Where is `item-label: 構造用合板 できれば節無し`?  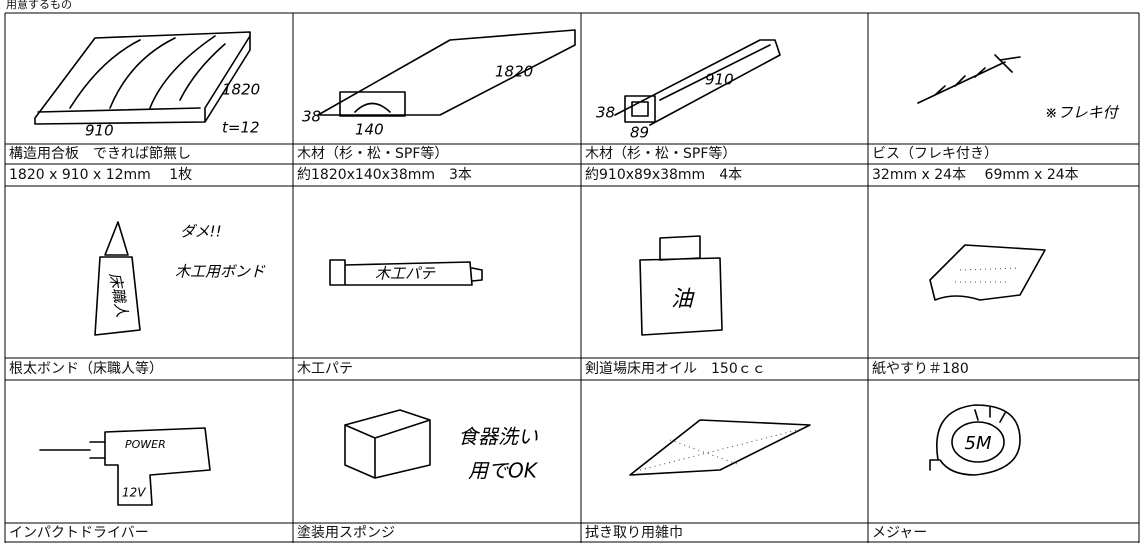 item-label: 構造用合板 できれば節無し is located at coordinates (100, 153).